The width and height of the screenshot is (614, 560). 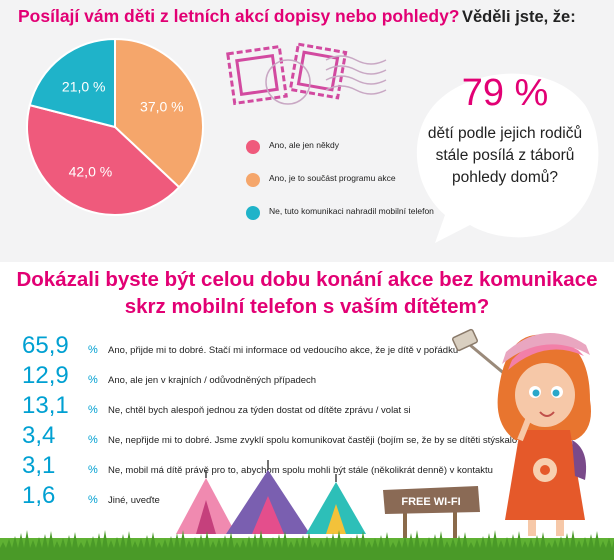 I want to click on pie-chart: 37,0 % 42,0 % 21,0 %, so click(x=115, y=126).